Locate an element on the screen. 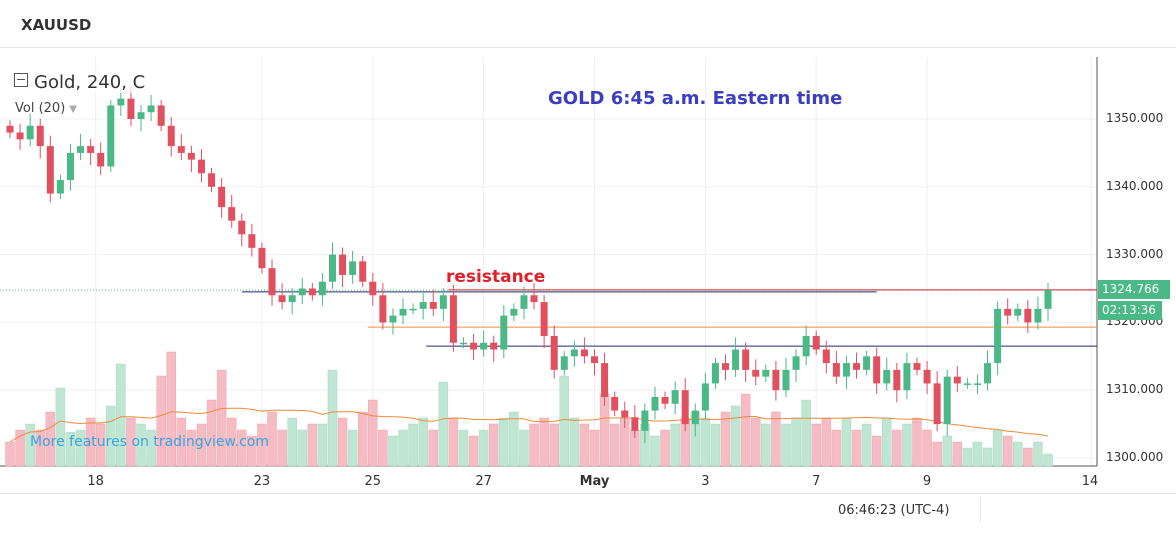 This screenshot has width=1176, height=539. tradingview-link: More features on tradingview.com is located at coordinates (149, 442).